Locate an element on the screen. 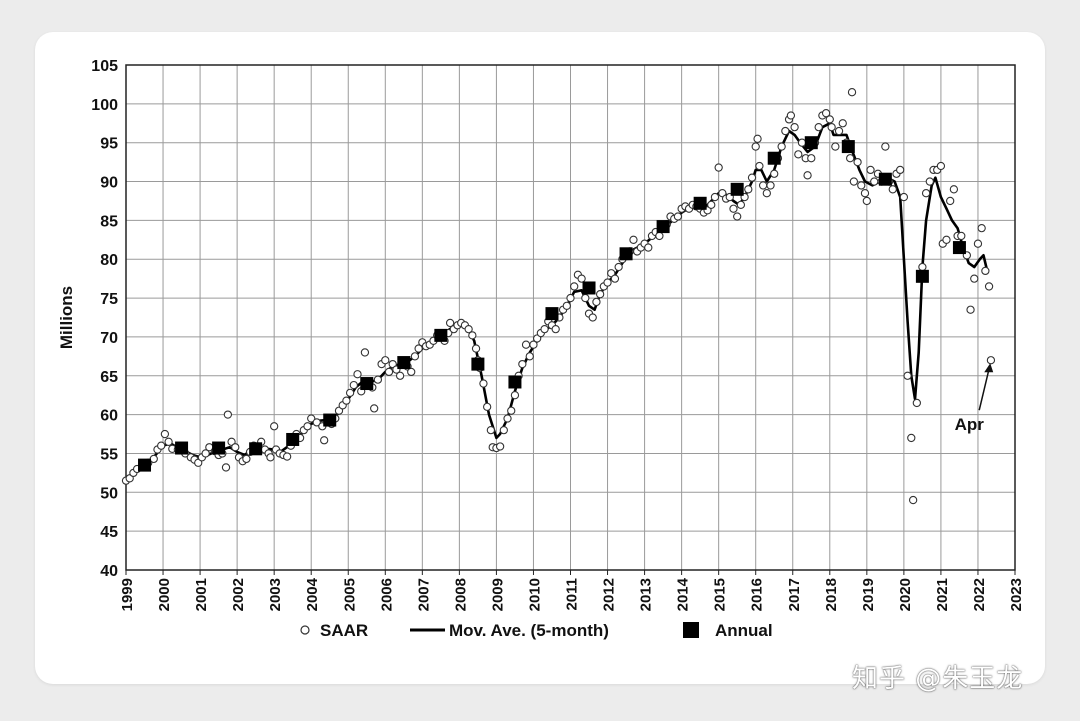 The width and height of the screenshot is (1080, 721). x-tick-label: 2008 is located at coordinates (460, 594).